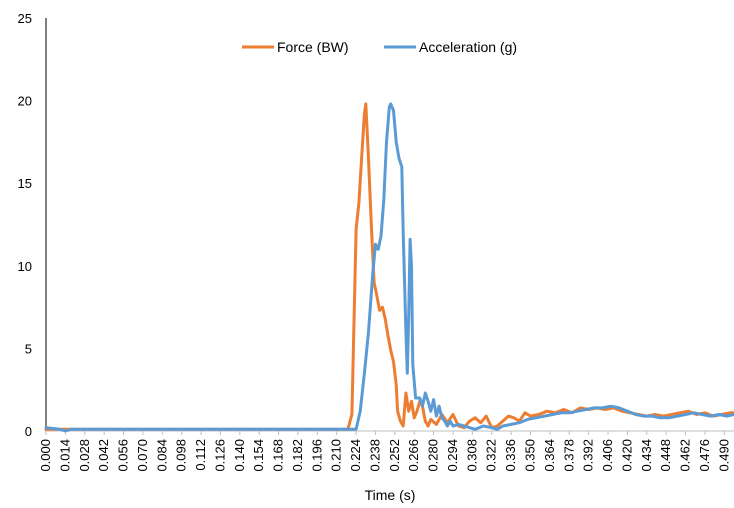  Describe the element at coordinates (549, 455) in the screenshot. I see `x-tick-label: 0.364` at that location.